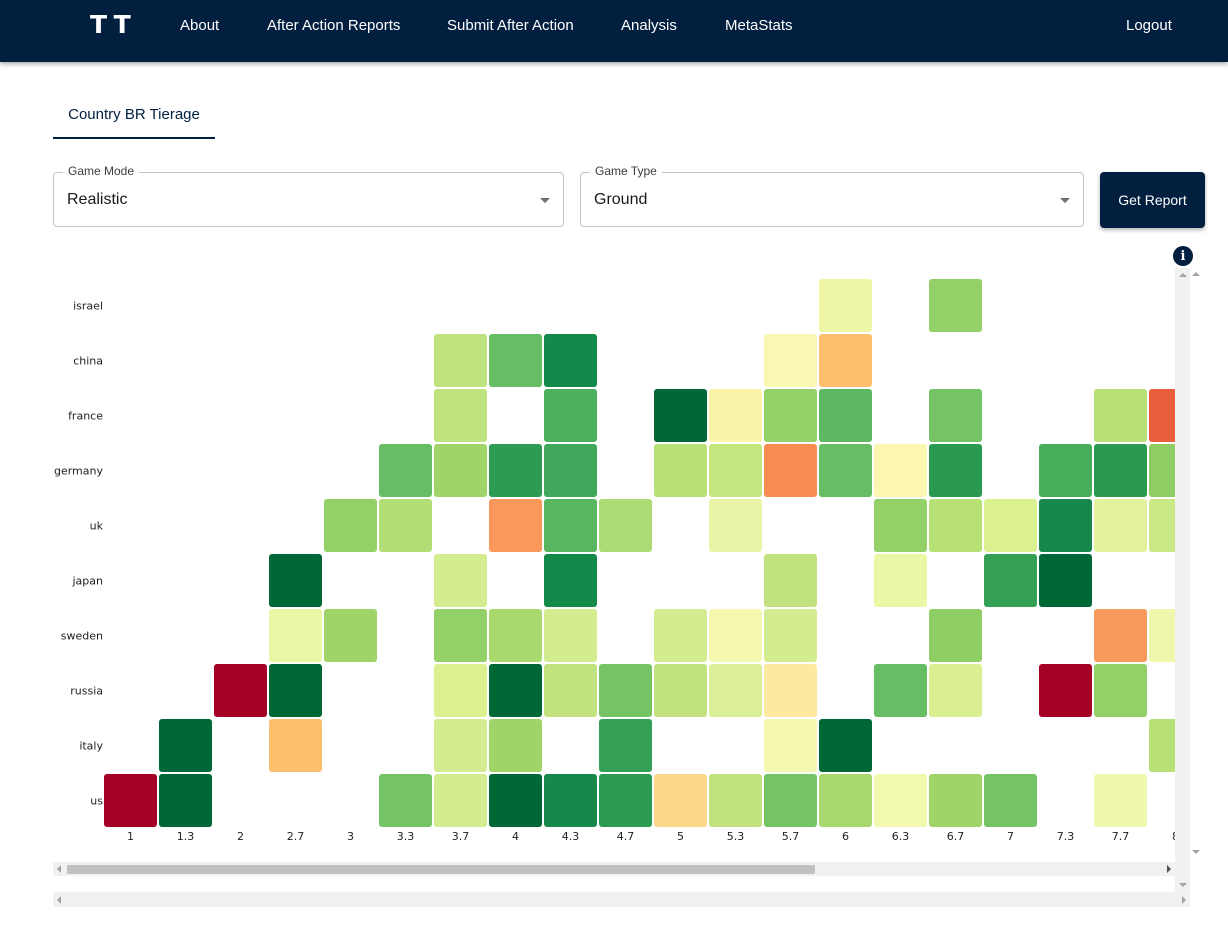 Image resolution: width=1228 pixels, height=930 pixels. What do you see at coordinates (1149, 25) in the screenshot?
I see `logout-link: Logout` at bounding box center [1149, 25].